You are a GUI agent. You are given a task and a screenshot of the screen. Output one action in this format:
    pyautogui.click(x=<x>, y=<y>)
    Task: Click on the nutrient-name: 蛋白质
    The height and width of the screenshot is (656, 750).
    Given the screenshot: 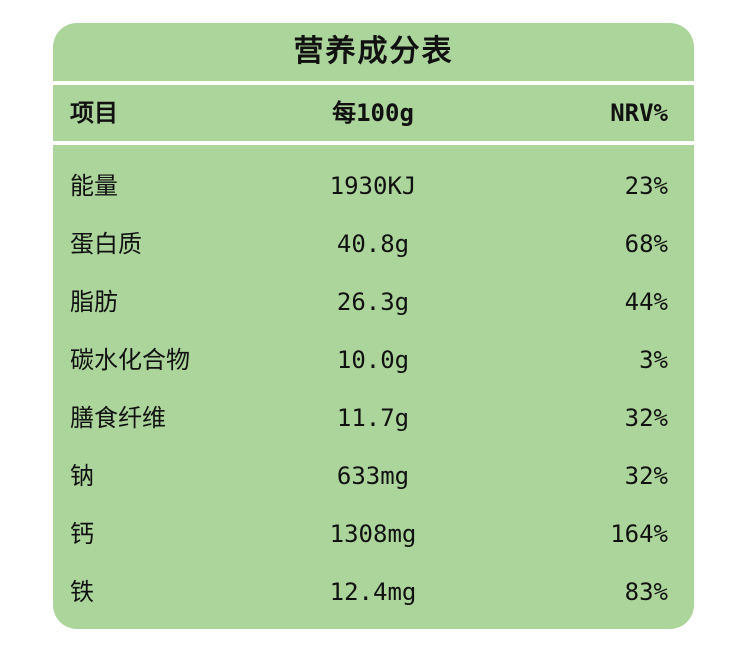 What is the action you would take?
    pyautogui.click(x=106, y=244)
    